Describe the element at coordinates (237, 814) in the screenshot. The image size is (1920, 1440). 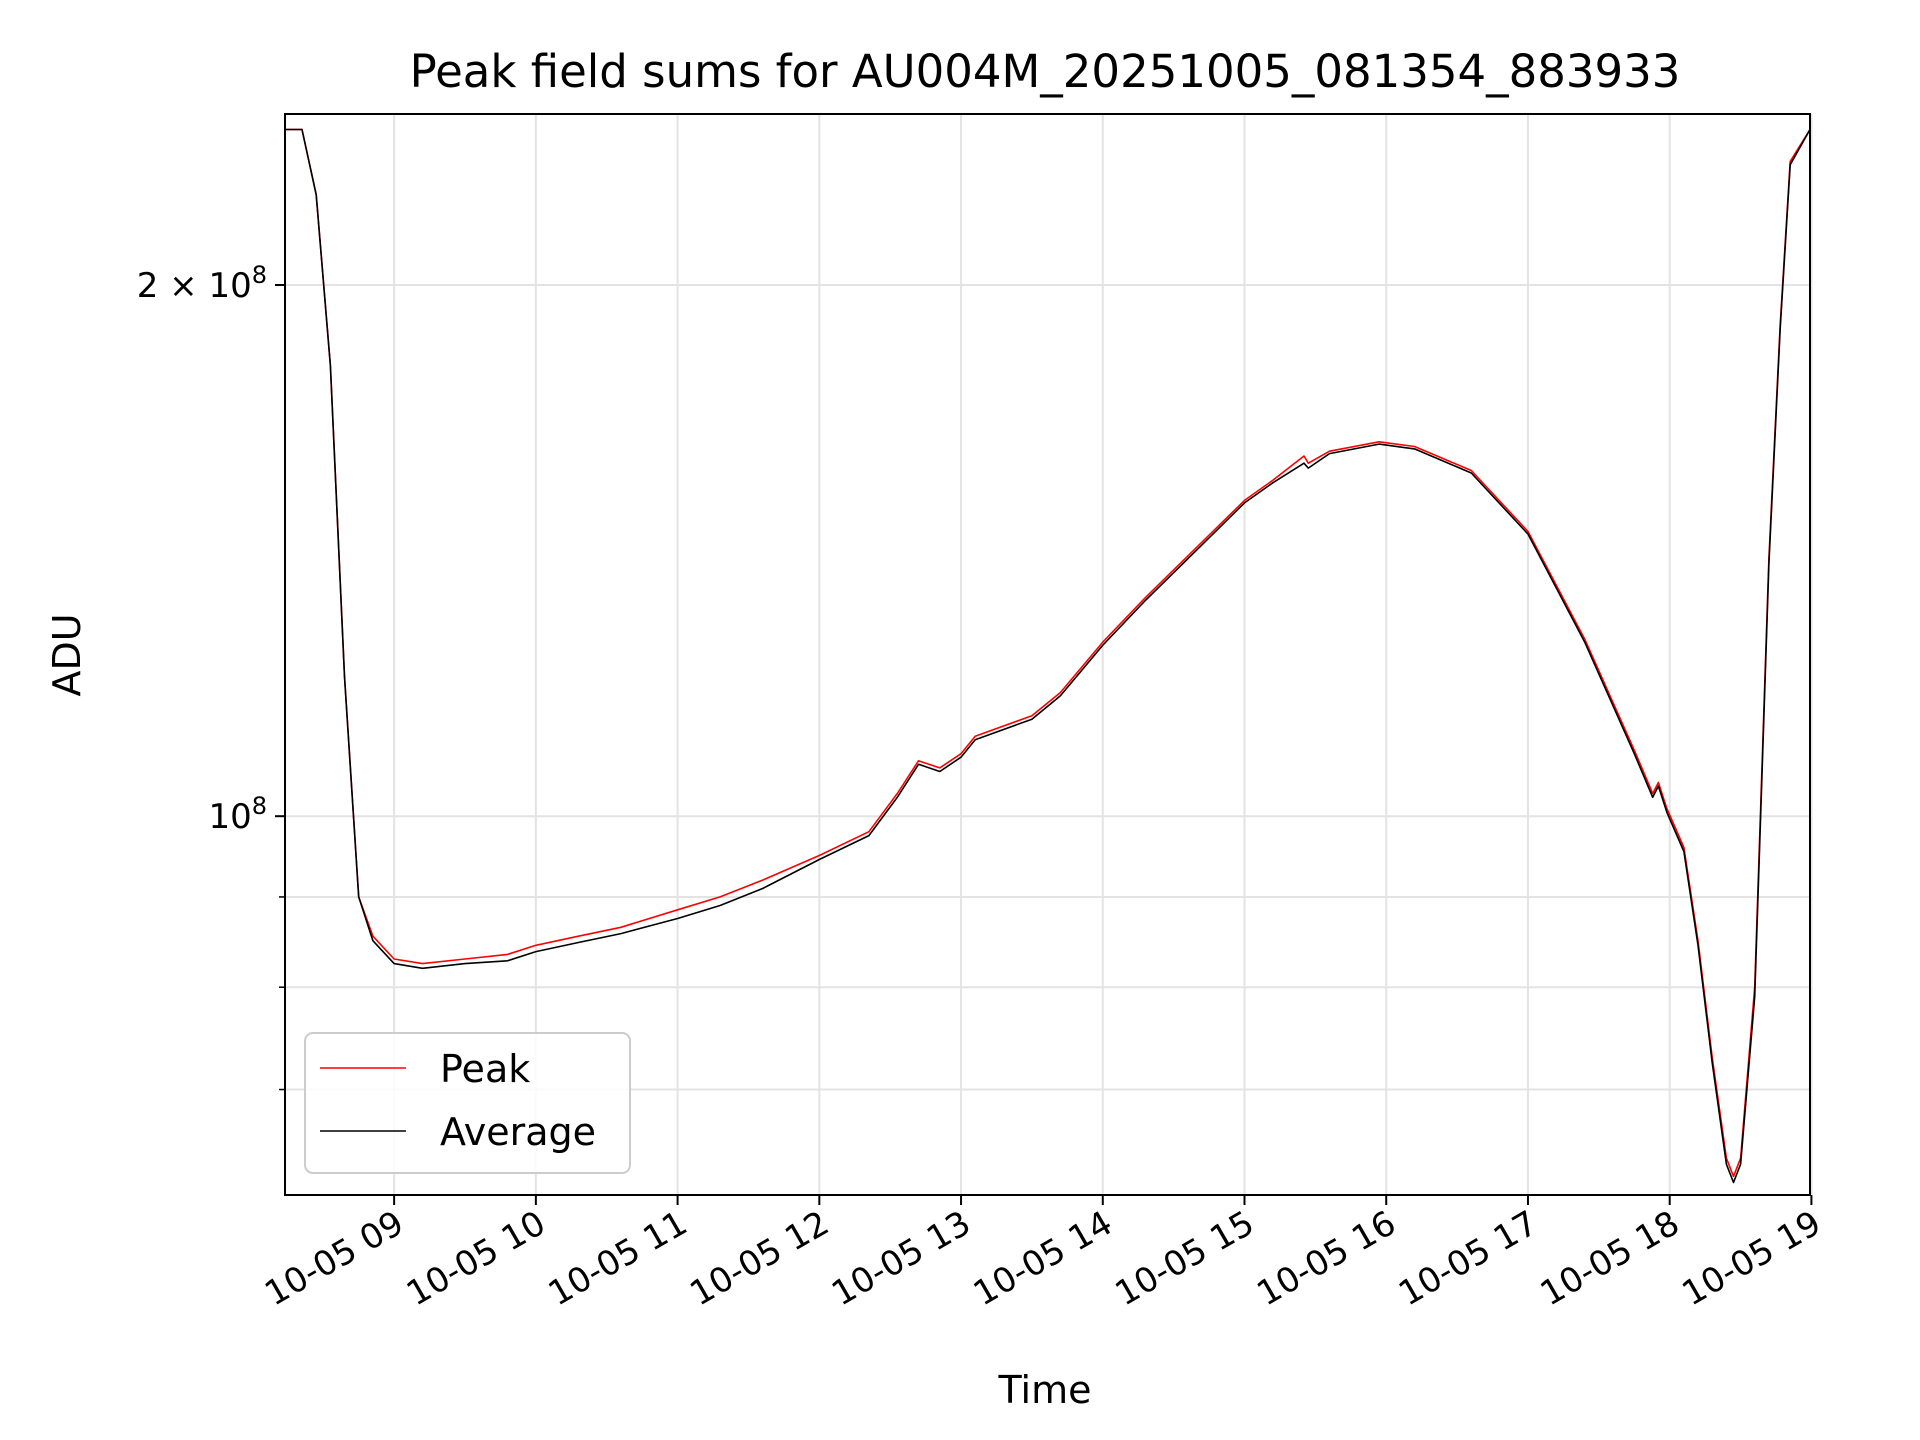
I see `y-tick-label: 108` at that location.